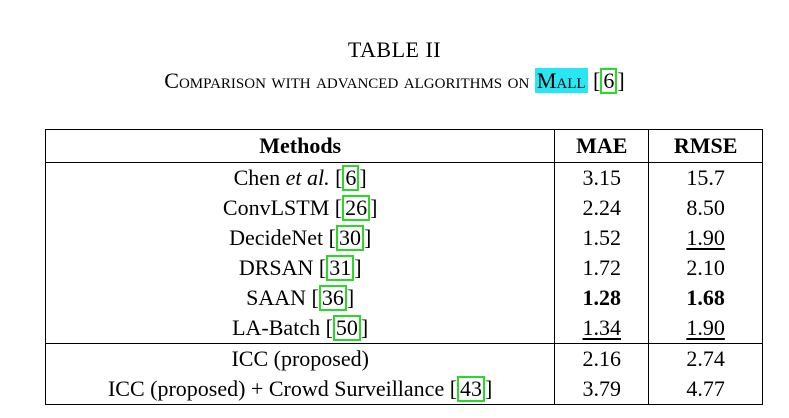 This screenshot has height=418, width=789. Describe the element at coordinates (307, 177) in the screenshot. I see `method-name-italic: et al.` at that location.